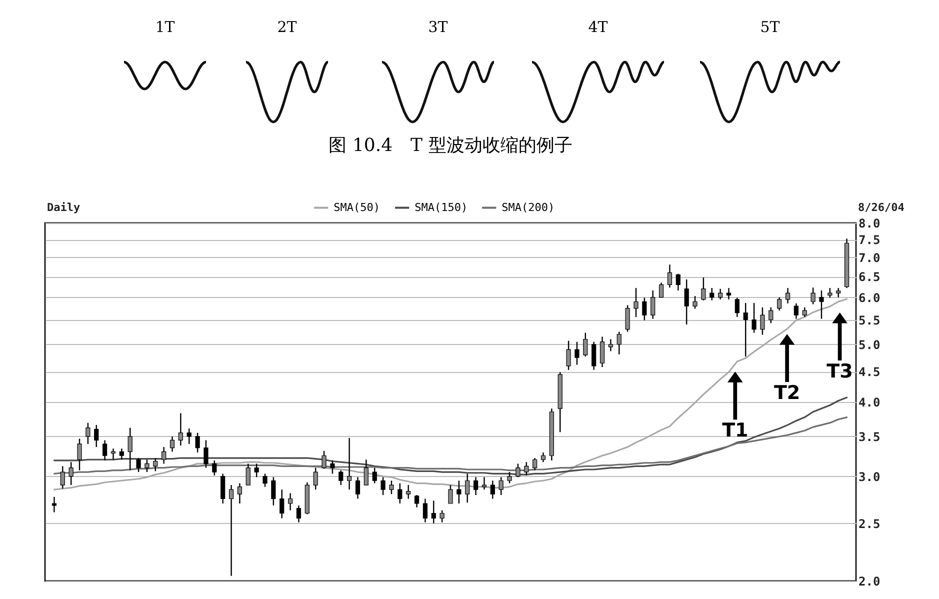 This screenshot has height=599, width=939. Describe the element at coordinates (869, 372) in the screenshot. I see `y-tick-label: 4.5` at that location.